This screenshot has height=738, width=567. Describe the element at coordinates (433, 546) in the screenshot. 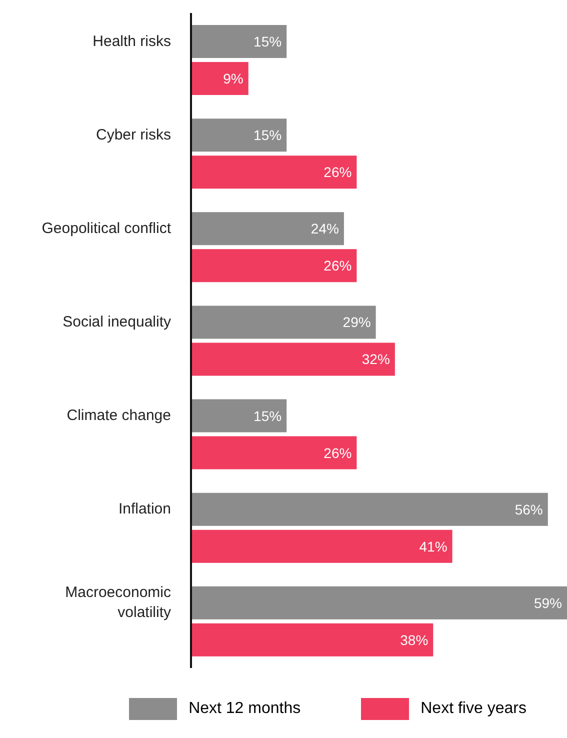

I see `data-label: 41%` at that location.